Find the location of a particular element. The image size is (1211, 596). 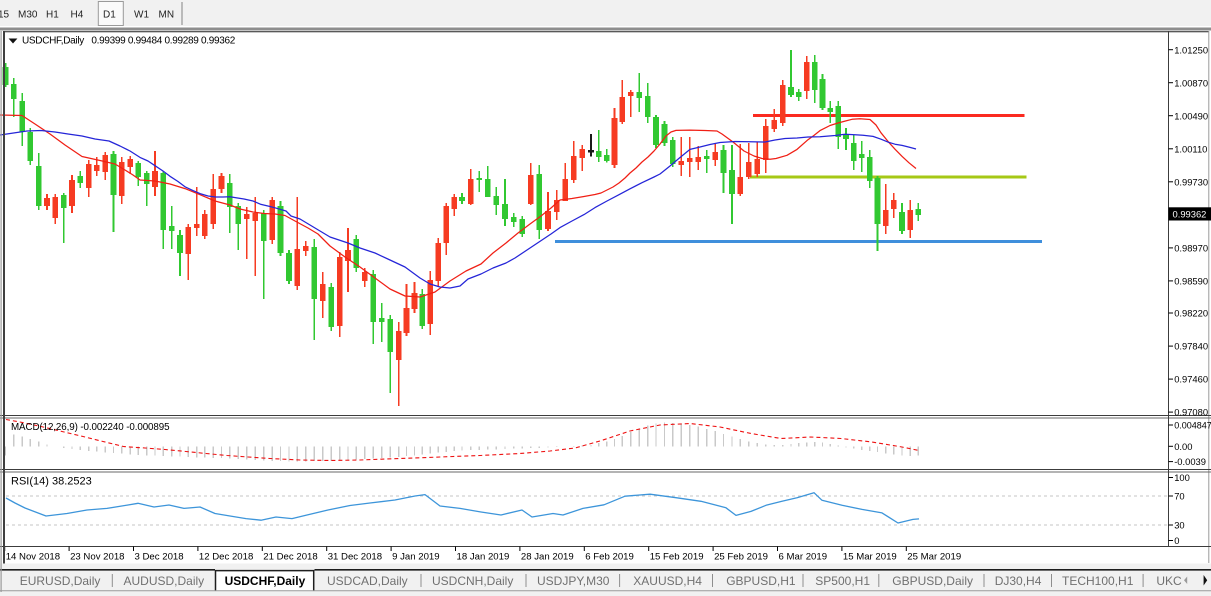

svg-text: 6 Mar 2019 is located at coordinates (803, 557).